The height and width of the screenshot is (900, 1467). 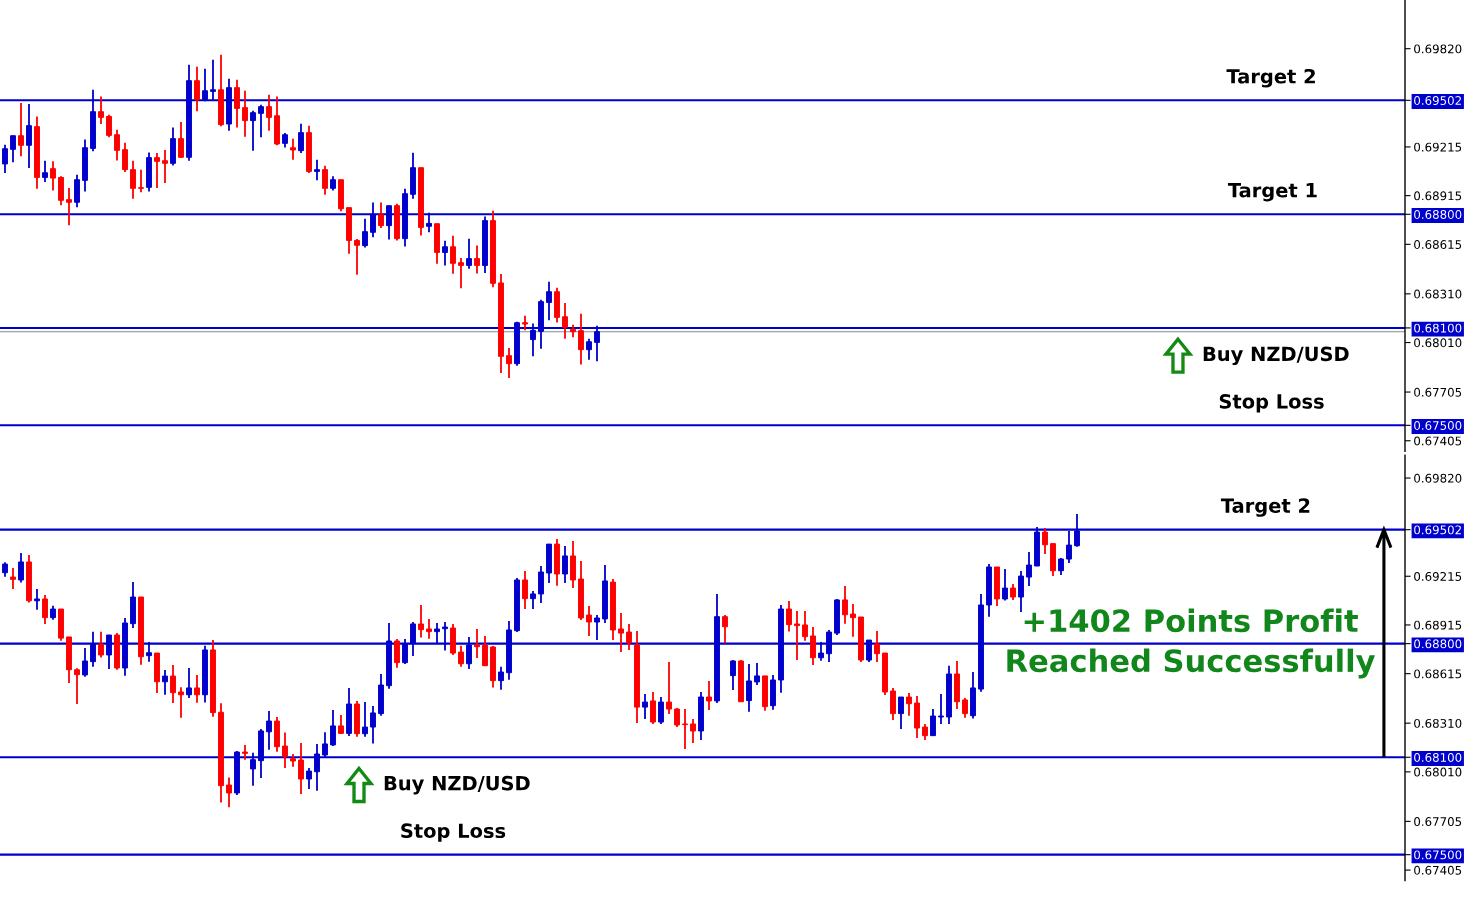 I want to click on annotation: +1402 Points Profit Reached Successfully, so click(x=1191, y=643).